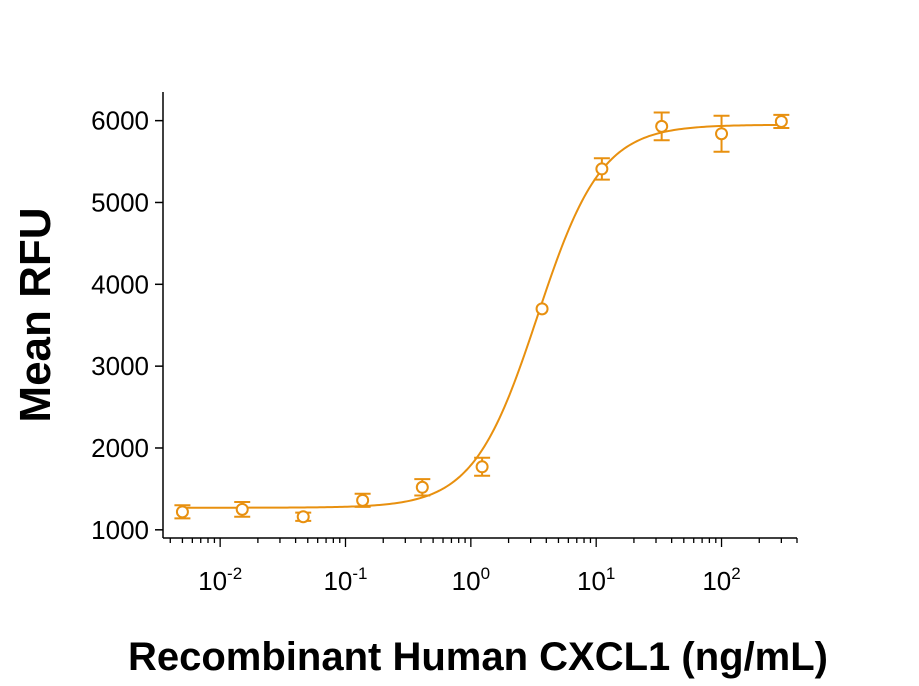 The width and height of the screenshot is (919, 686). I want to click on x-tick-label: 10⁻², so click(220, 580).